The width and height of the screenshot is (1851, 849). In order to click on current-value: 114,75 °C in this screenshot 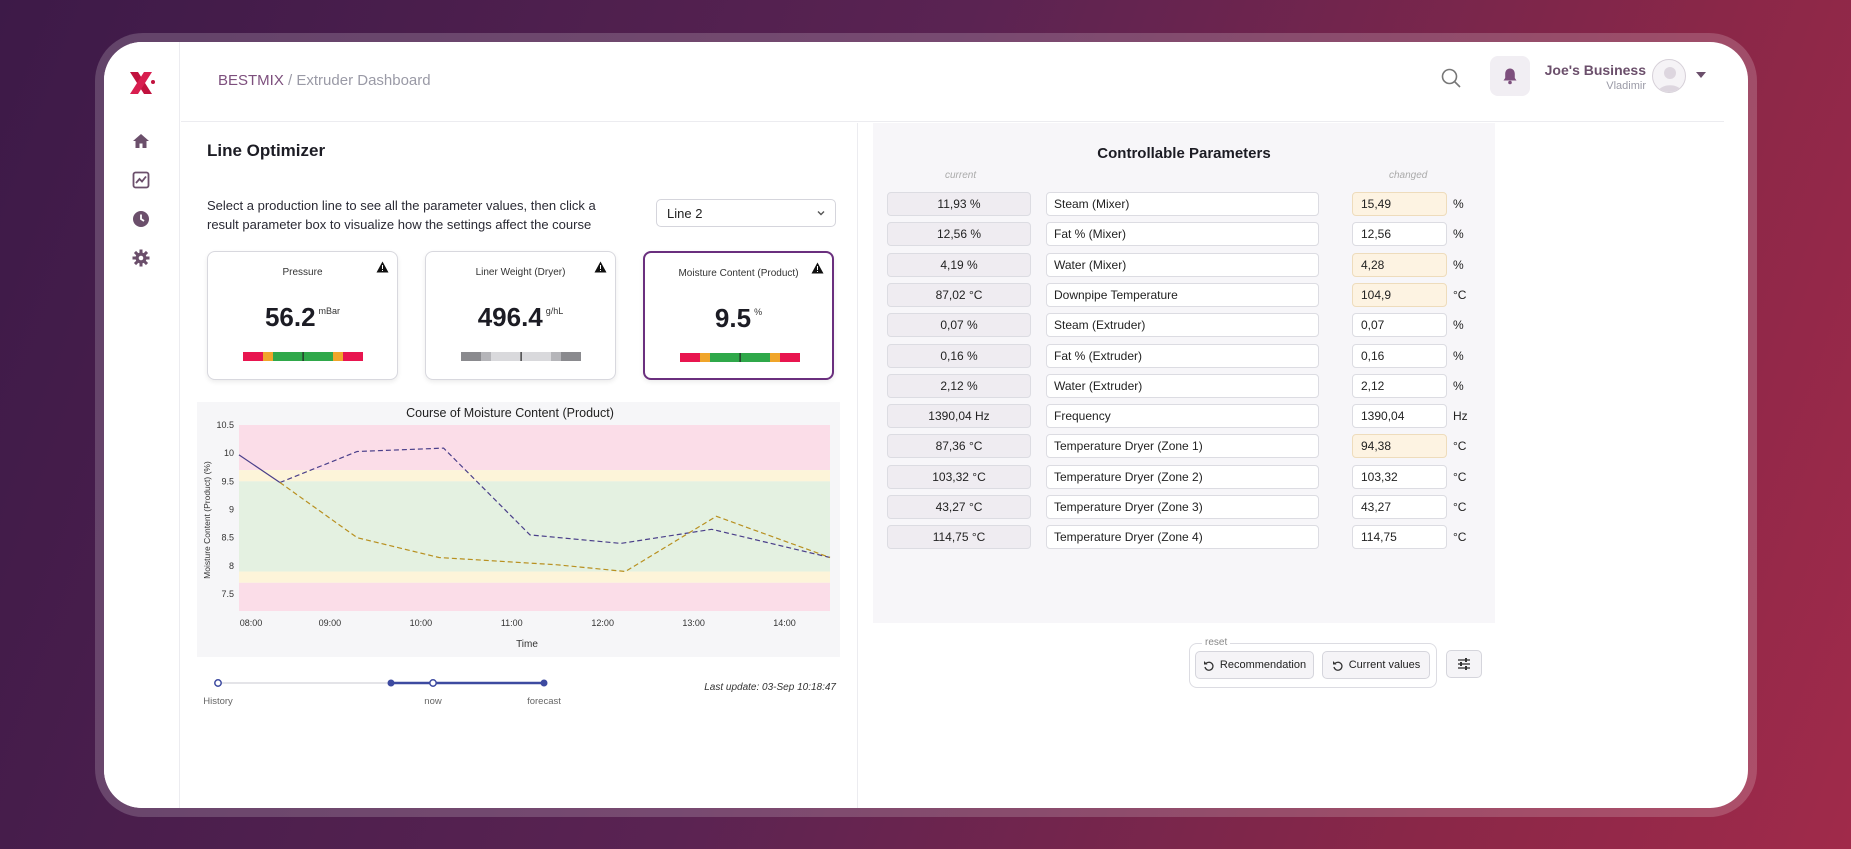, I will do `click(959, 537)`.